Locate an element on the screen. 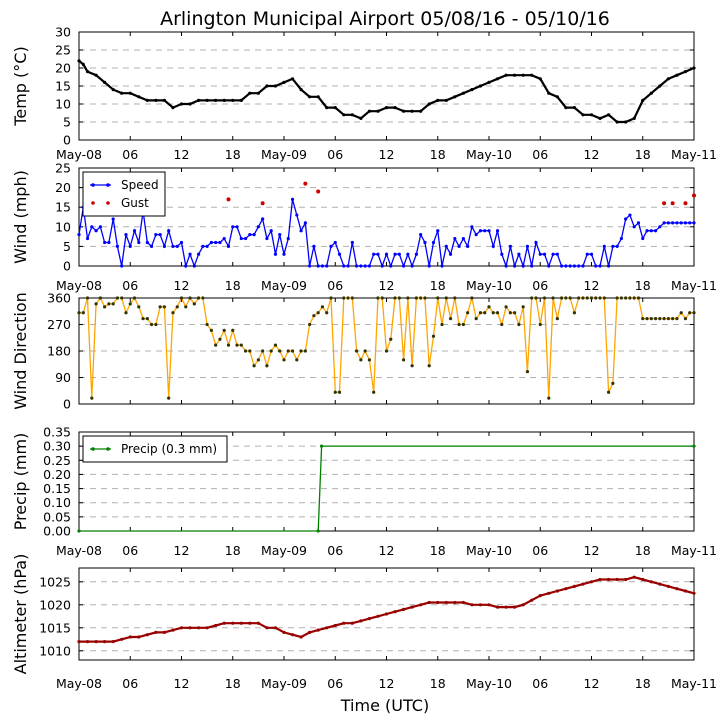 The height and width of the screenshot is (725, 727). y-tick-label: 10 is located at coordinates (63, 226).